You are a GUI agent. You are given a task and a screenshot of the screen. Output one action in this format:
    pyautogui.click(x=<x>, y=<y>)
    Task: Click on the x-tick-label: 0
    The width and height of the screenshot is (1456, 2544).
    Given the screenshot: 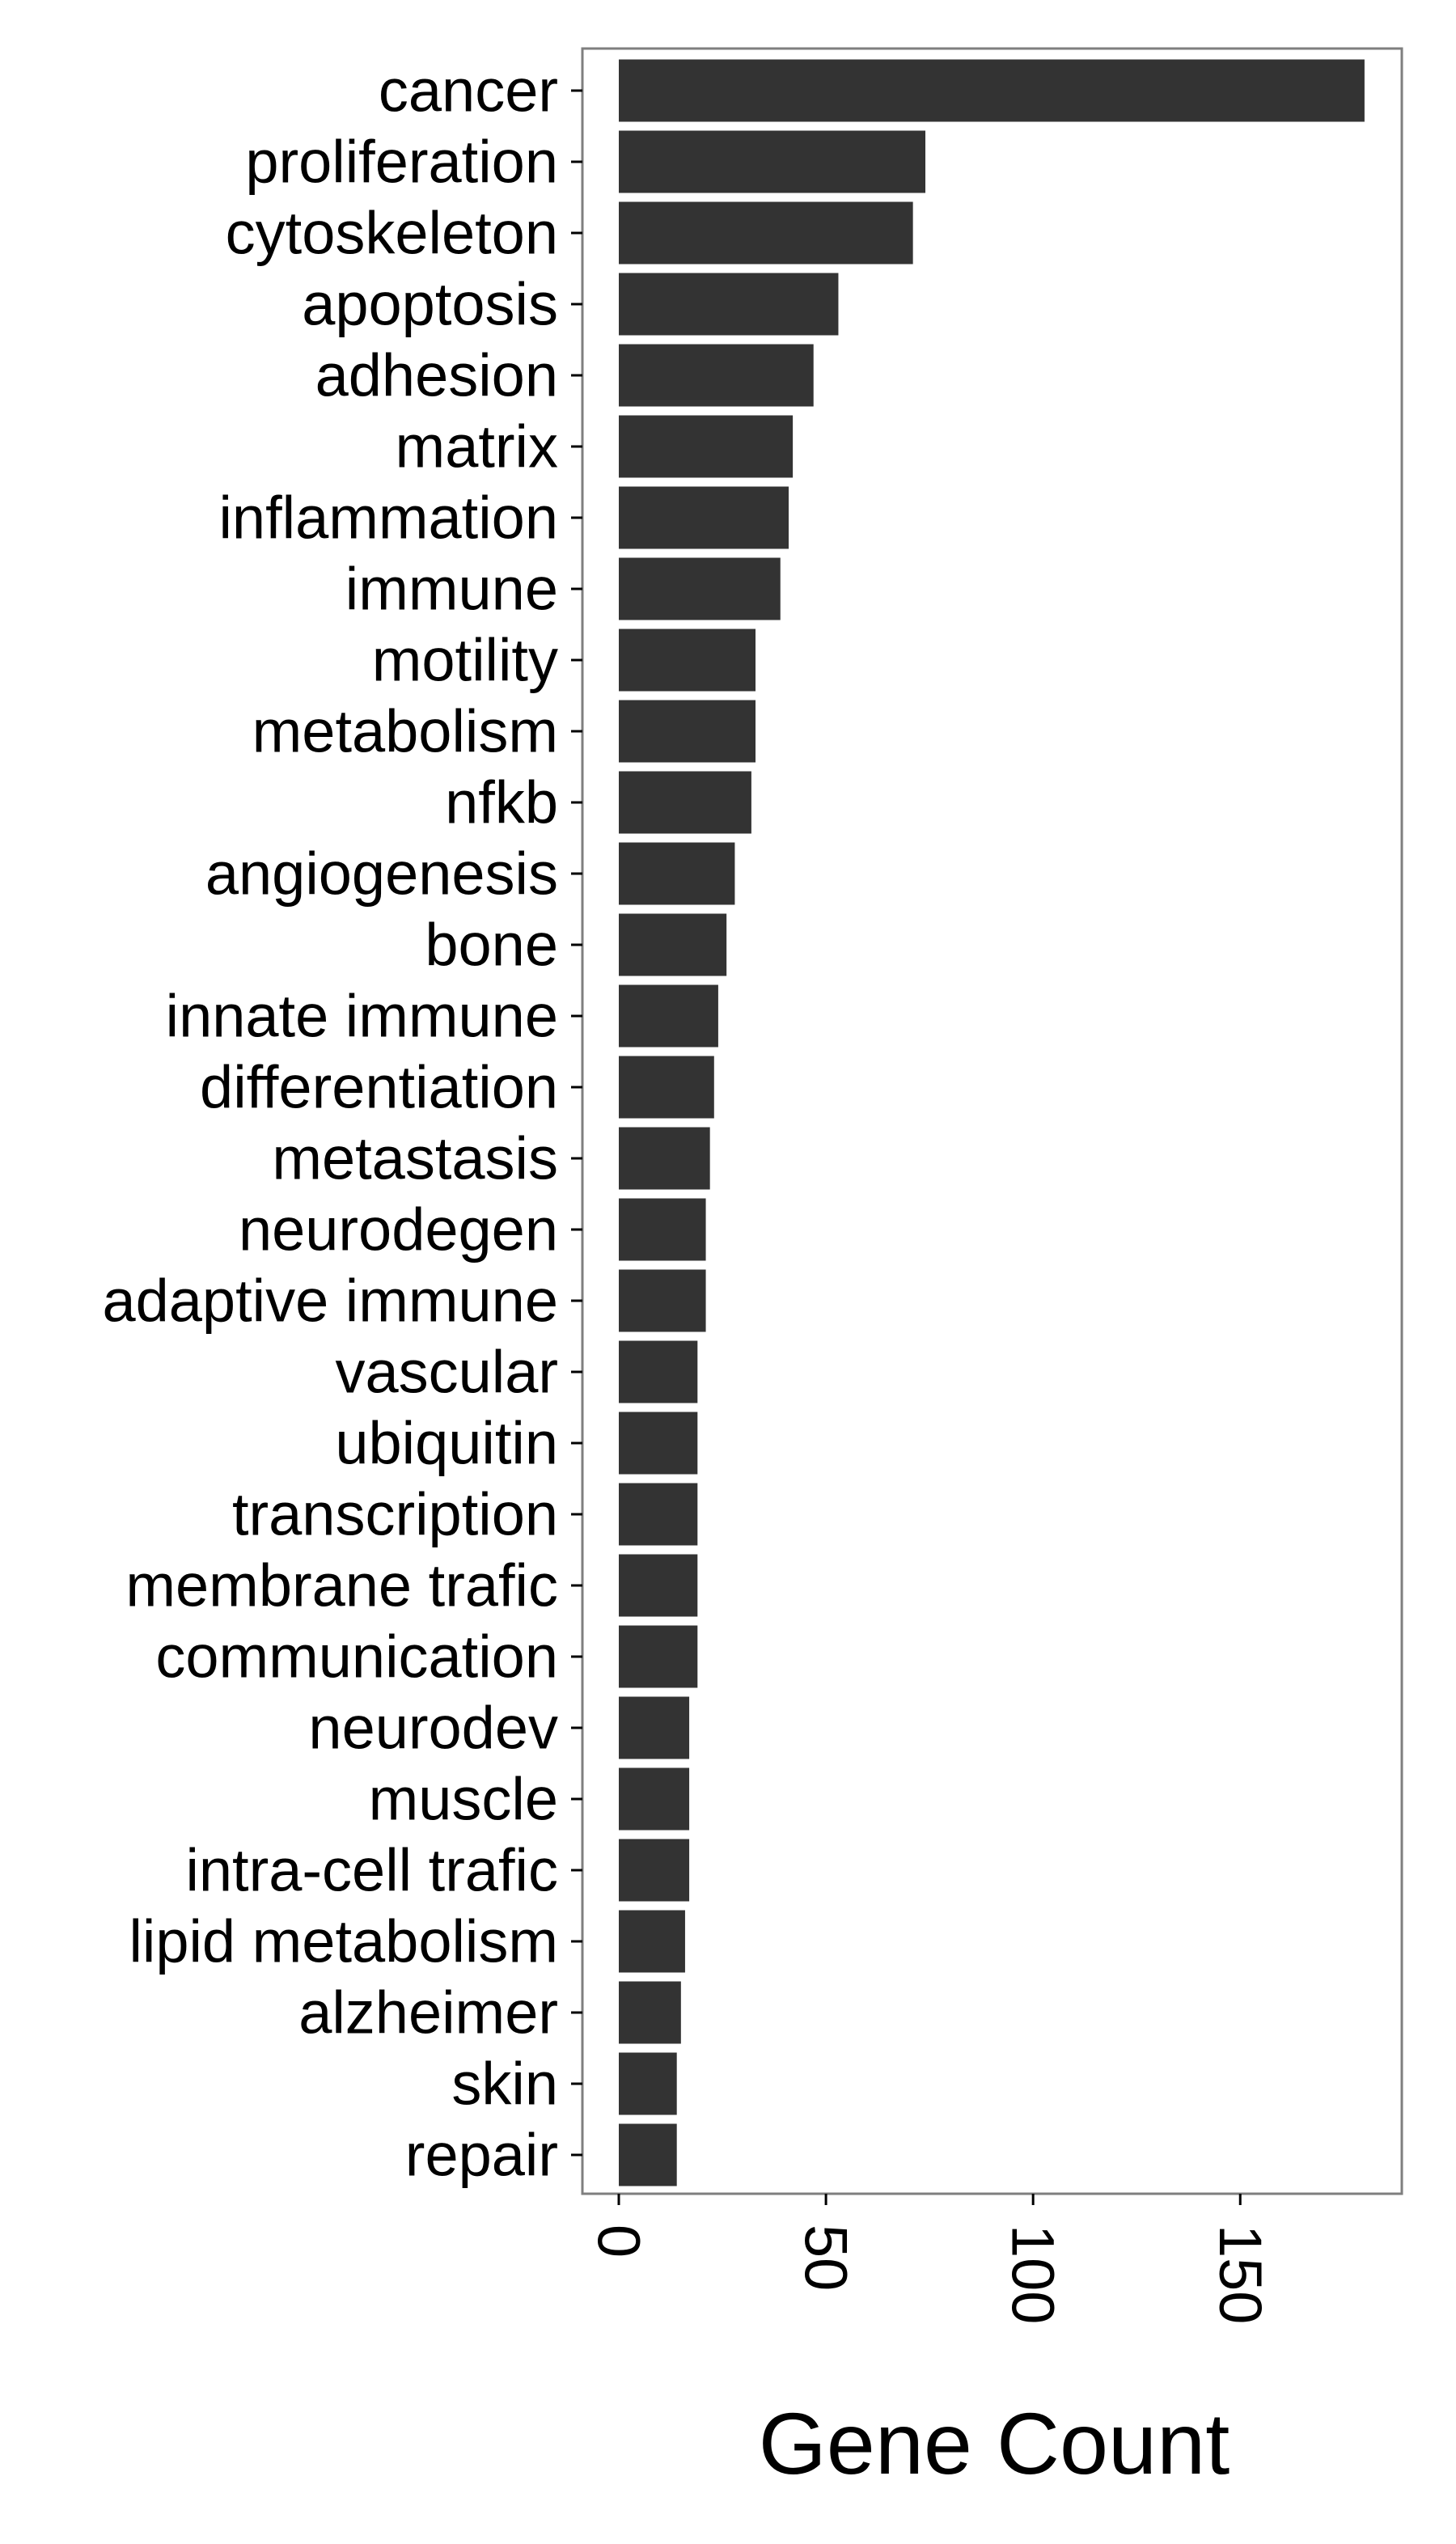 What is the action you would take?
    pyautogui.click(x=619, y=2241)
    